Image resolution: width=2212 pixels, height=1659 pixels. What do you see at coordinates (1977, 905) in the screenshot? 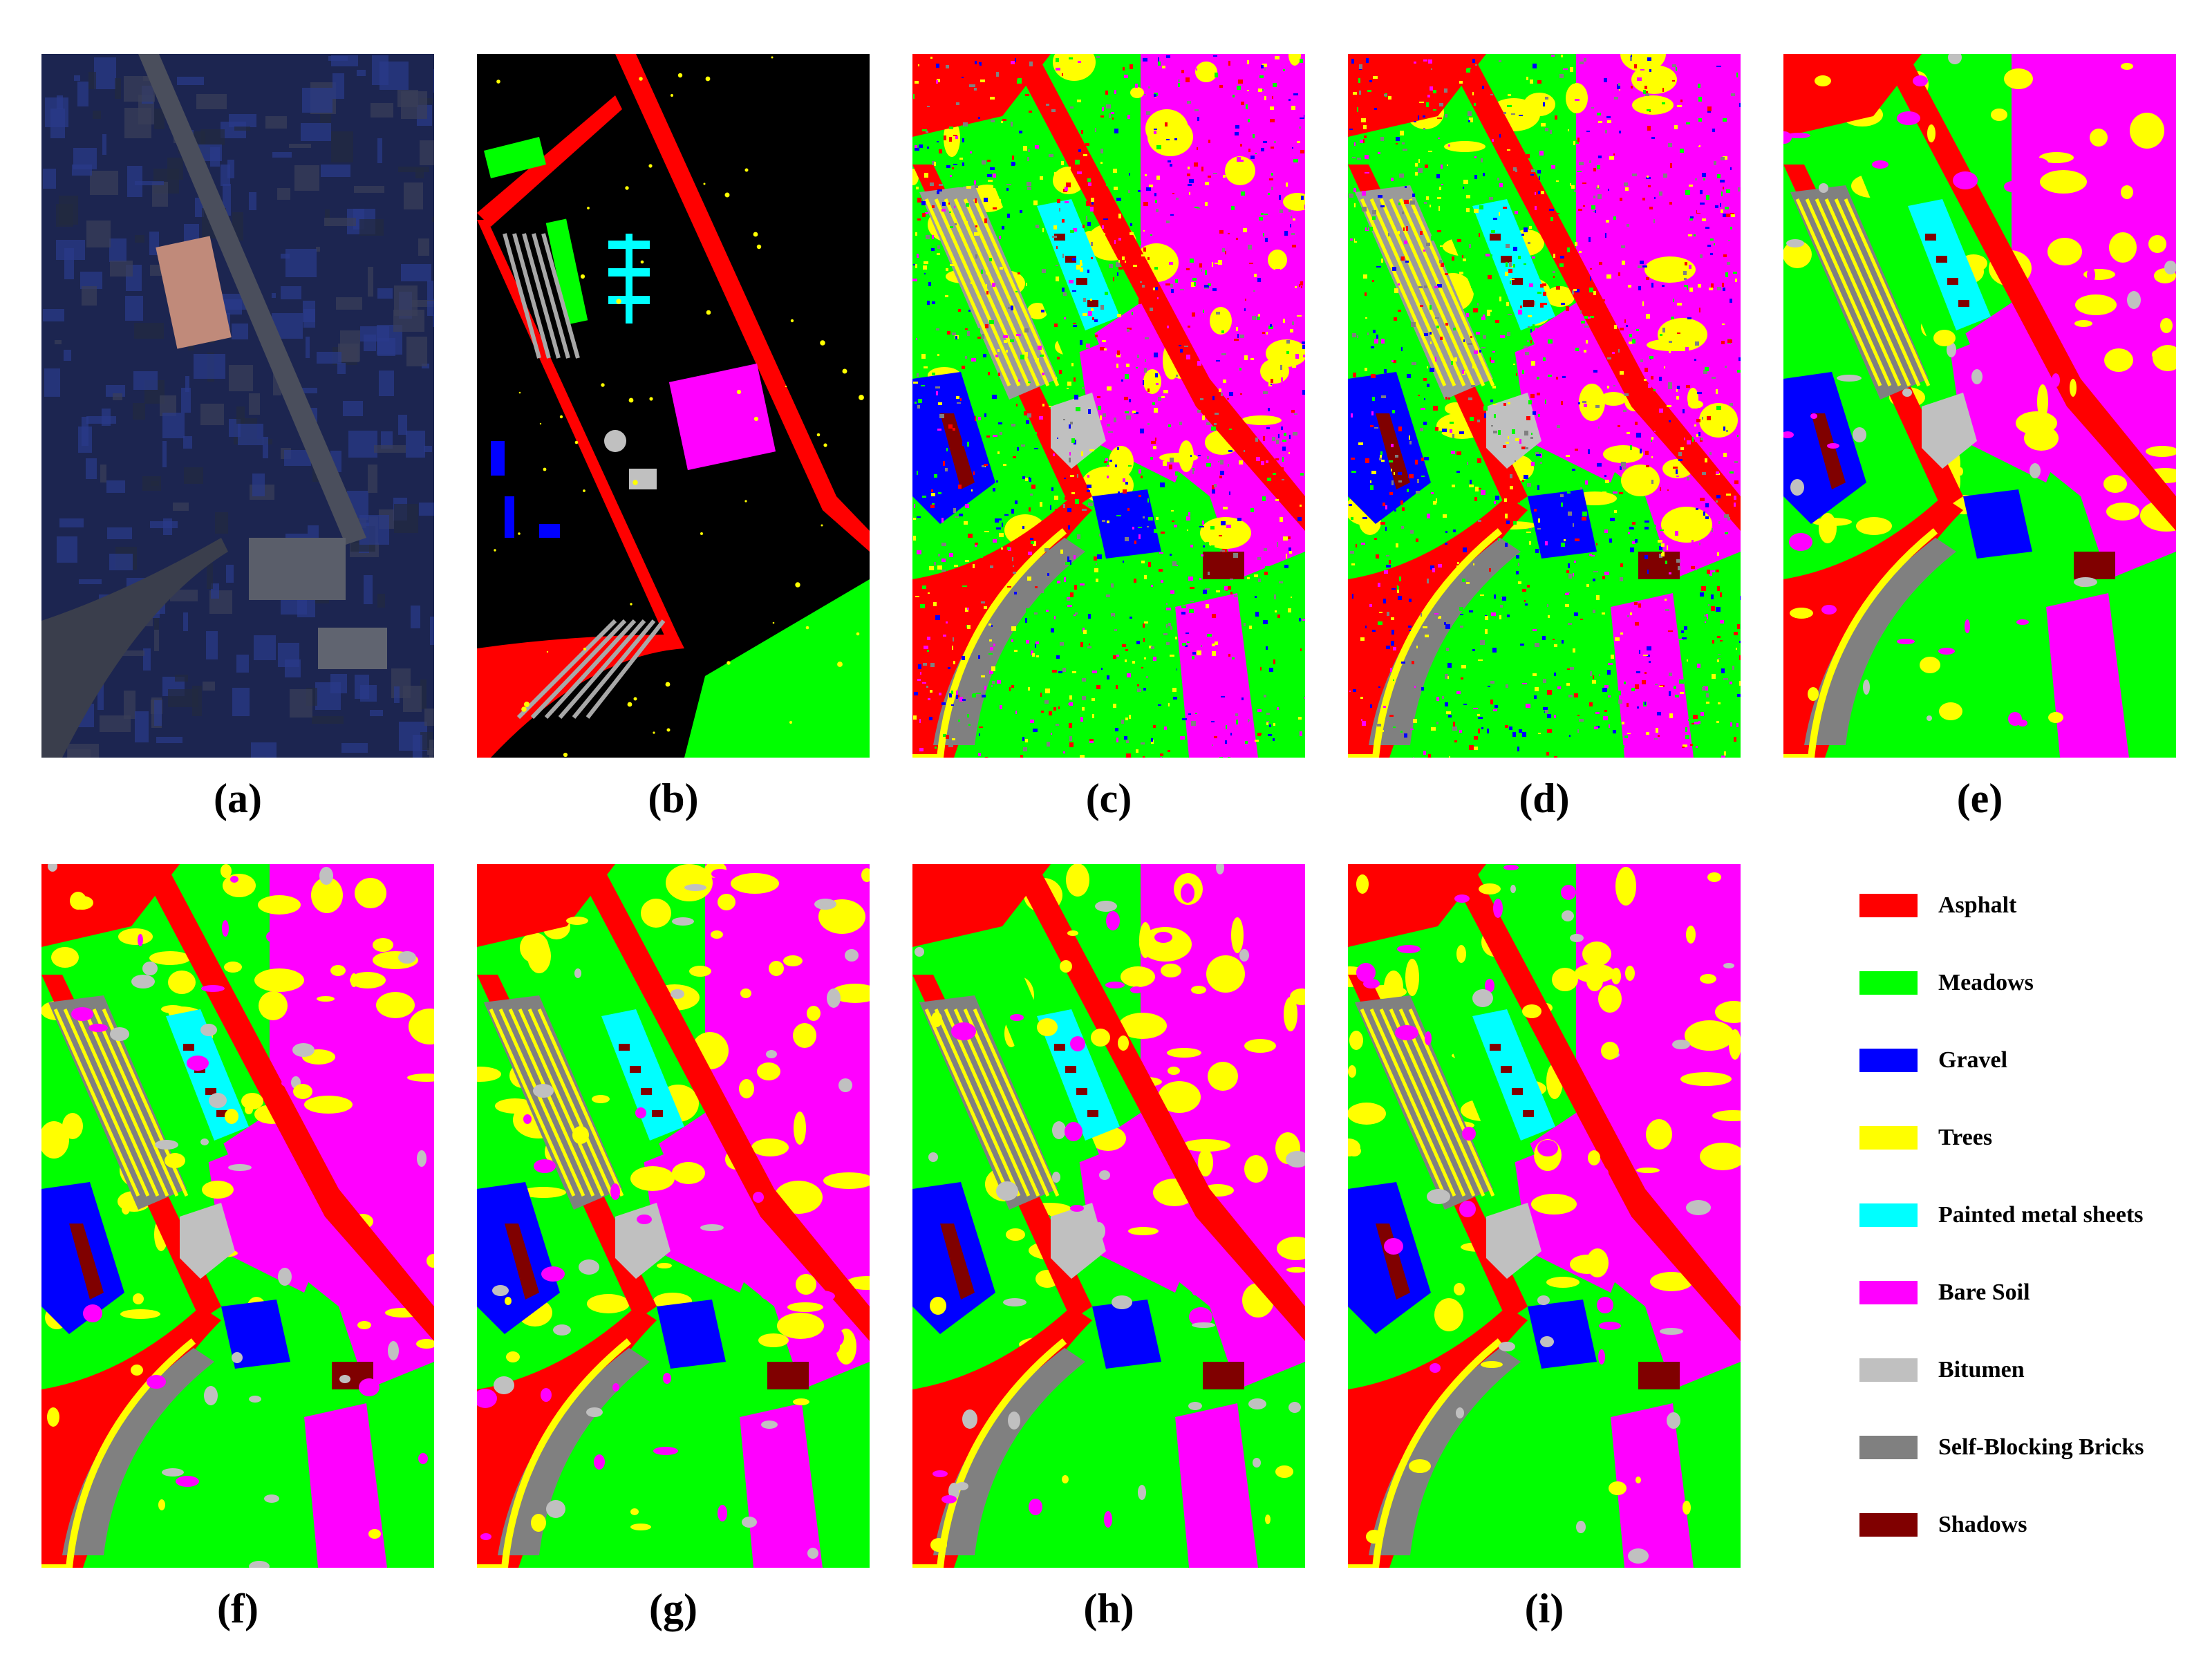
I see `legend-label: Asphalt` at bounding box center [1977, 905].